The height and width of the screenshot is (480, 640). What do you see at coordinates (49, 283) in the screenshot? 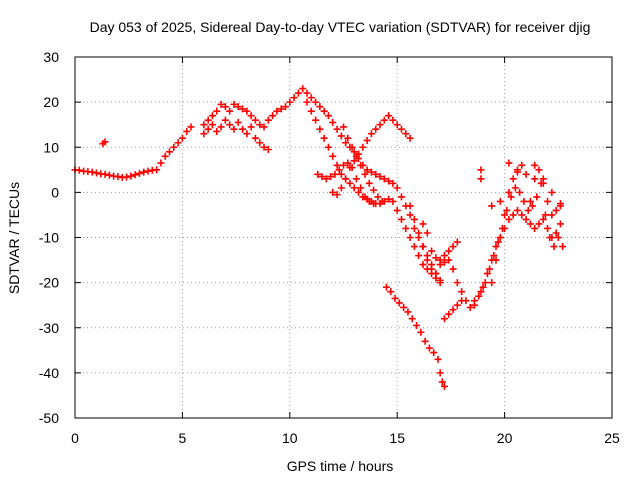
I see `y-tick-label: -20` at bounding box center [49, 283].